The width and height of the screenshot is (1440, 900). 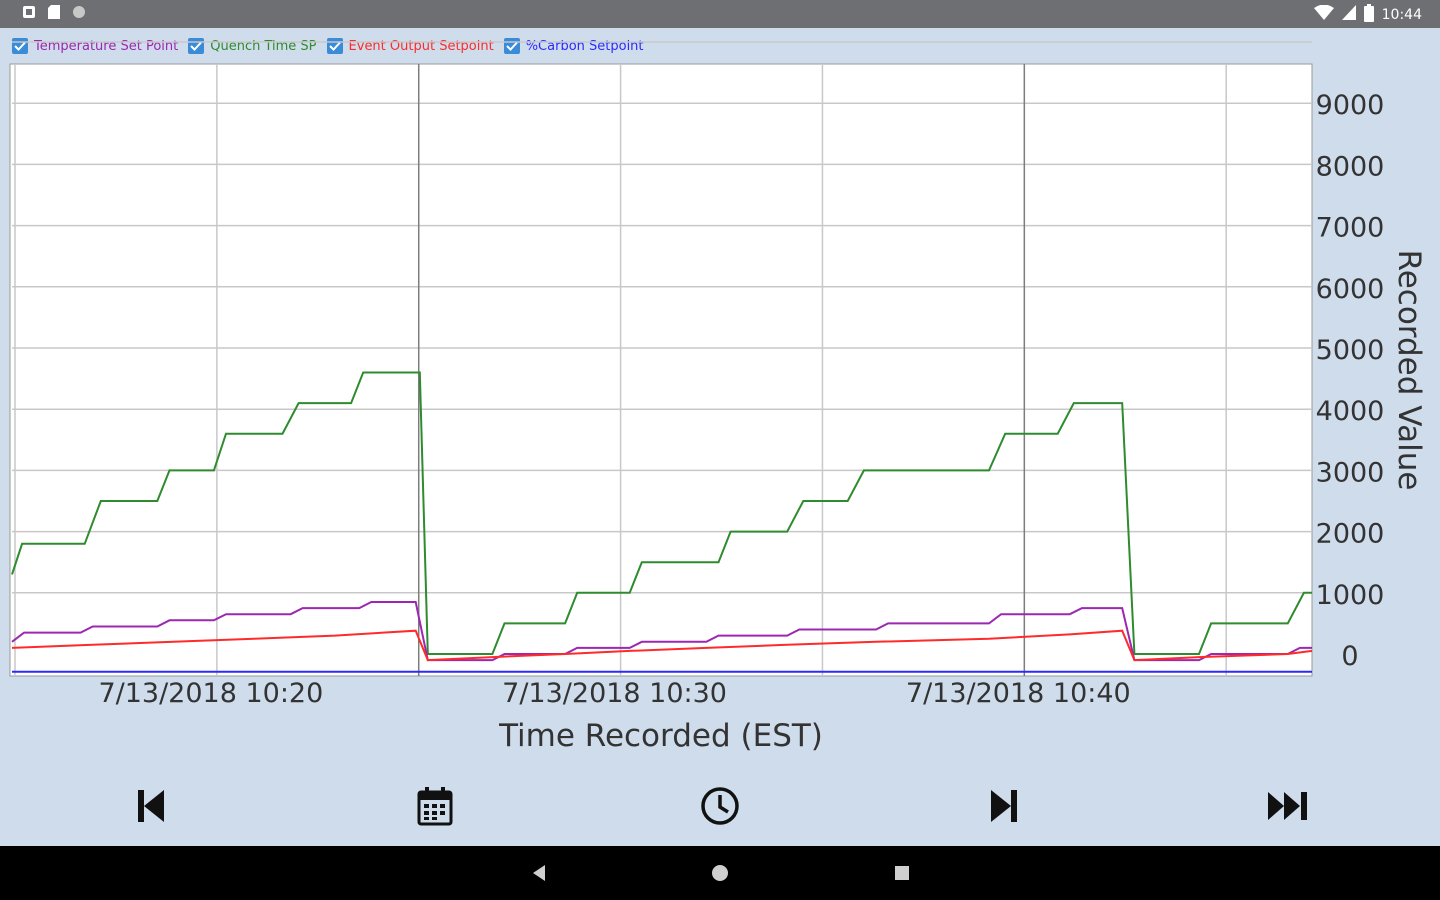 I want to click on x-tick-label: 7/13/2018 10:30, so click(x=614, y=693).